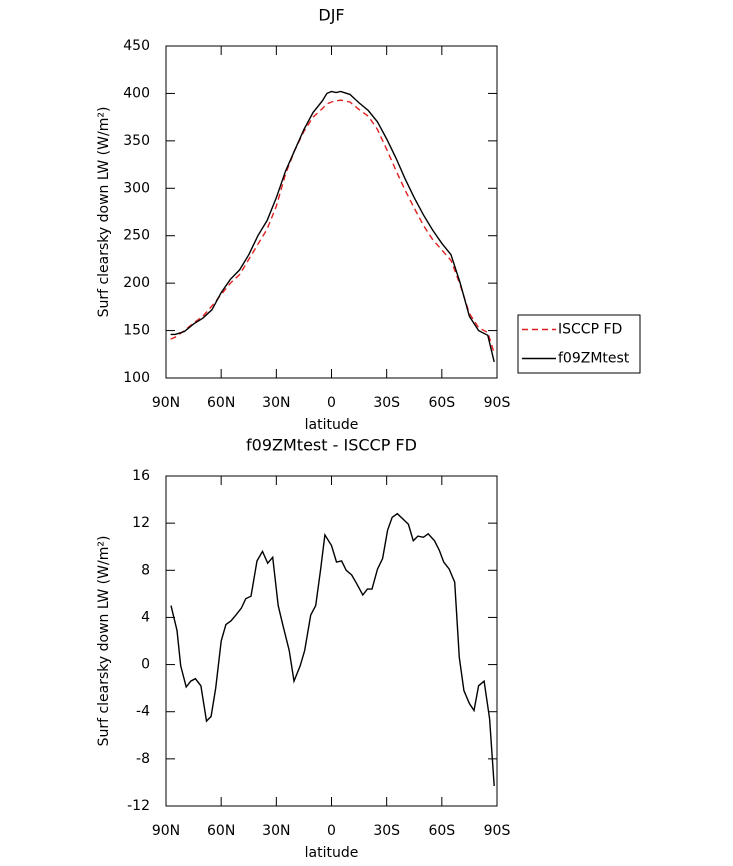  Describe the element at coordinates (590, 330) in the screenshot. I see `legend-label: ISCCP FD` at that location.